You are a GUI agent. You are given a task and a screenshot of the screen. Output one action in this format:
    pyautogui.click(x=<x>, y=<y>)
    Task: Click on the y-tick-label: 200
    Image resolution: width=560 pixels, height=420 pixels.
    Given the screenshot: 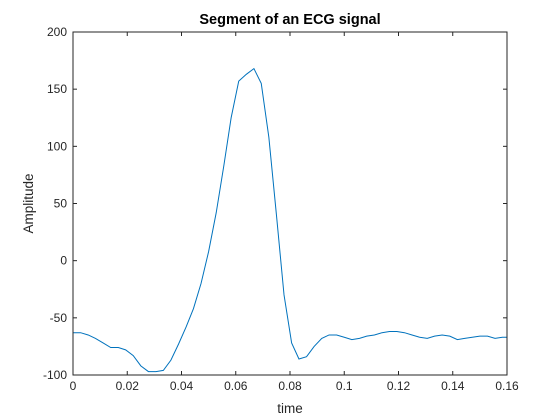 What is the action you would take?
    pyautogui.click(x=57, y=32)
    